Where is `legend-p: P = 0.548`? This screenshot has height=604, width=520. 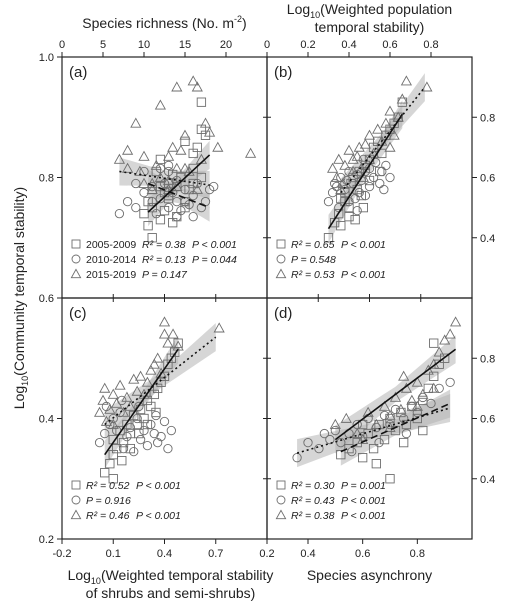
legend-p: P = 0.548 is located at coordinates (313, 260).